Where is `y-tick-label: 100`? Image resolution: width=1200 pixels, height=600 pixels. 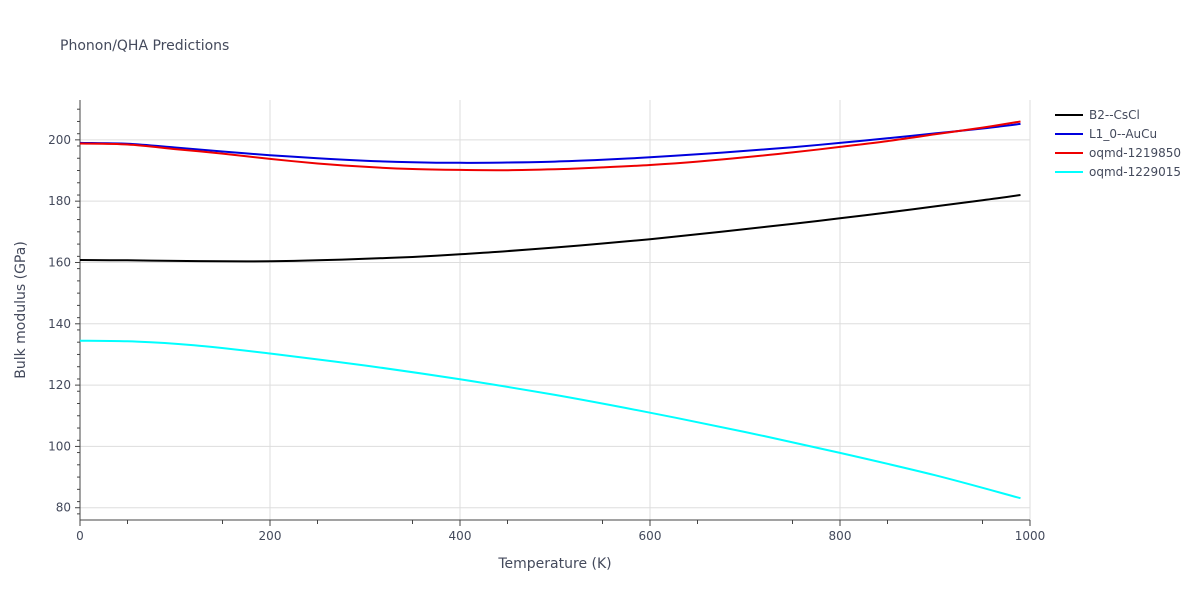
y-tick-label: 100 is located at coordinates (59, 446).